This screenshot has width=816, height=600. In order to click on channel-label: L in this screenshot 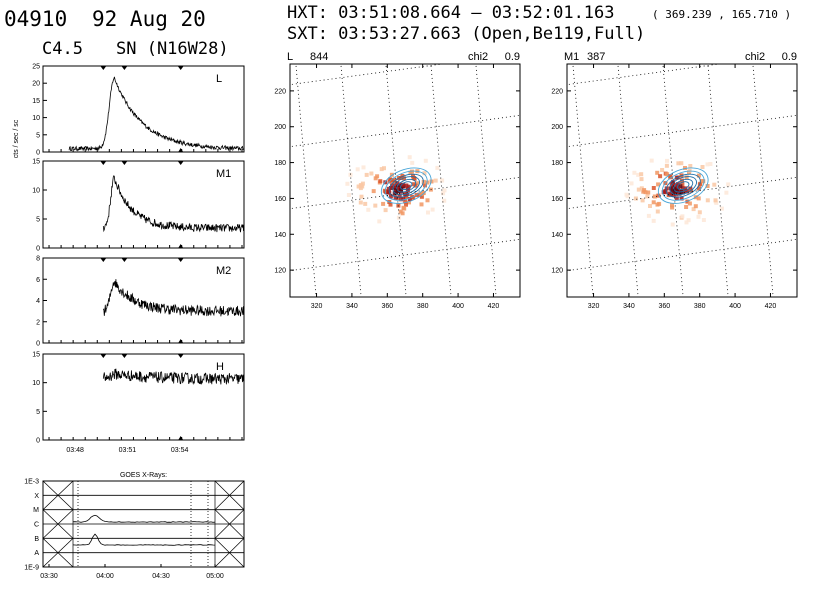, I will do `click(219, 79)`.